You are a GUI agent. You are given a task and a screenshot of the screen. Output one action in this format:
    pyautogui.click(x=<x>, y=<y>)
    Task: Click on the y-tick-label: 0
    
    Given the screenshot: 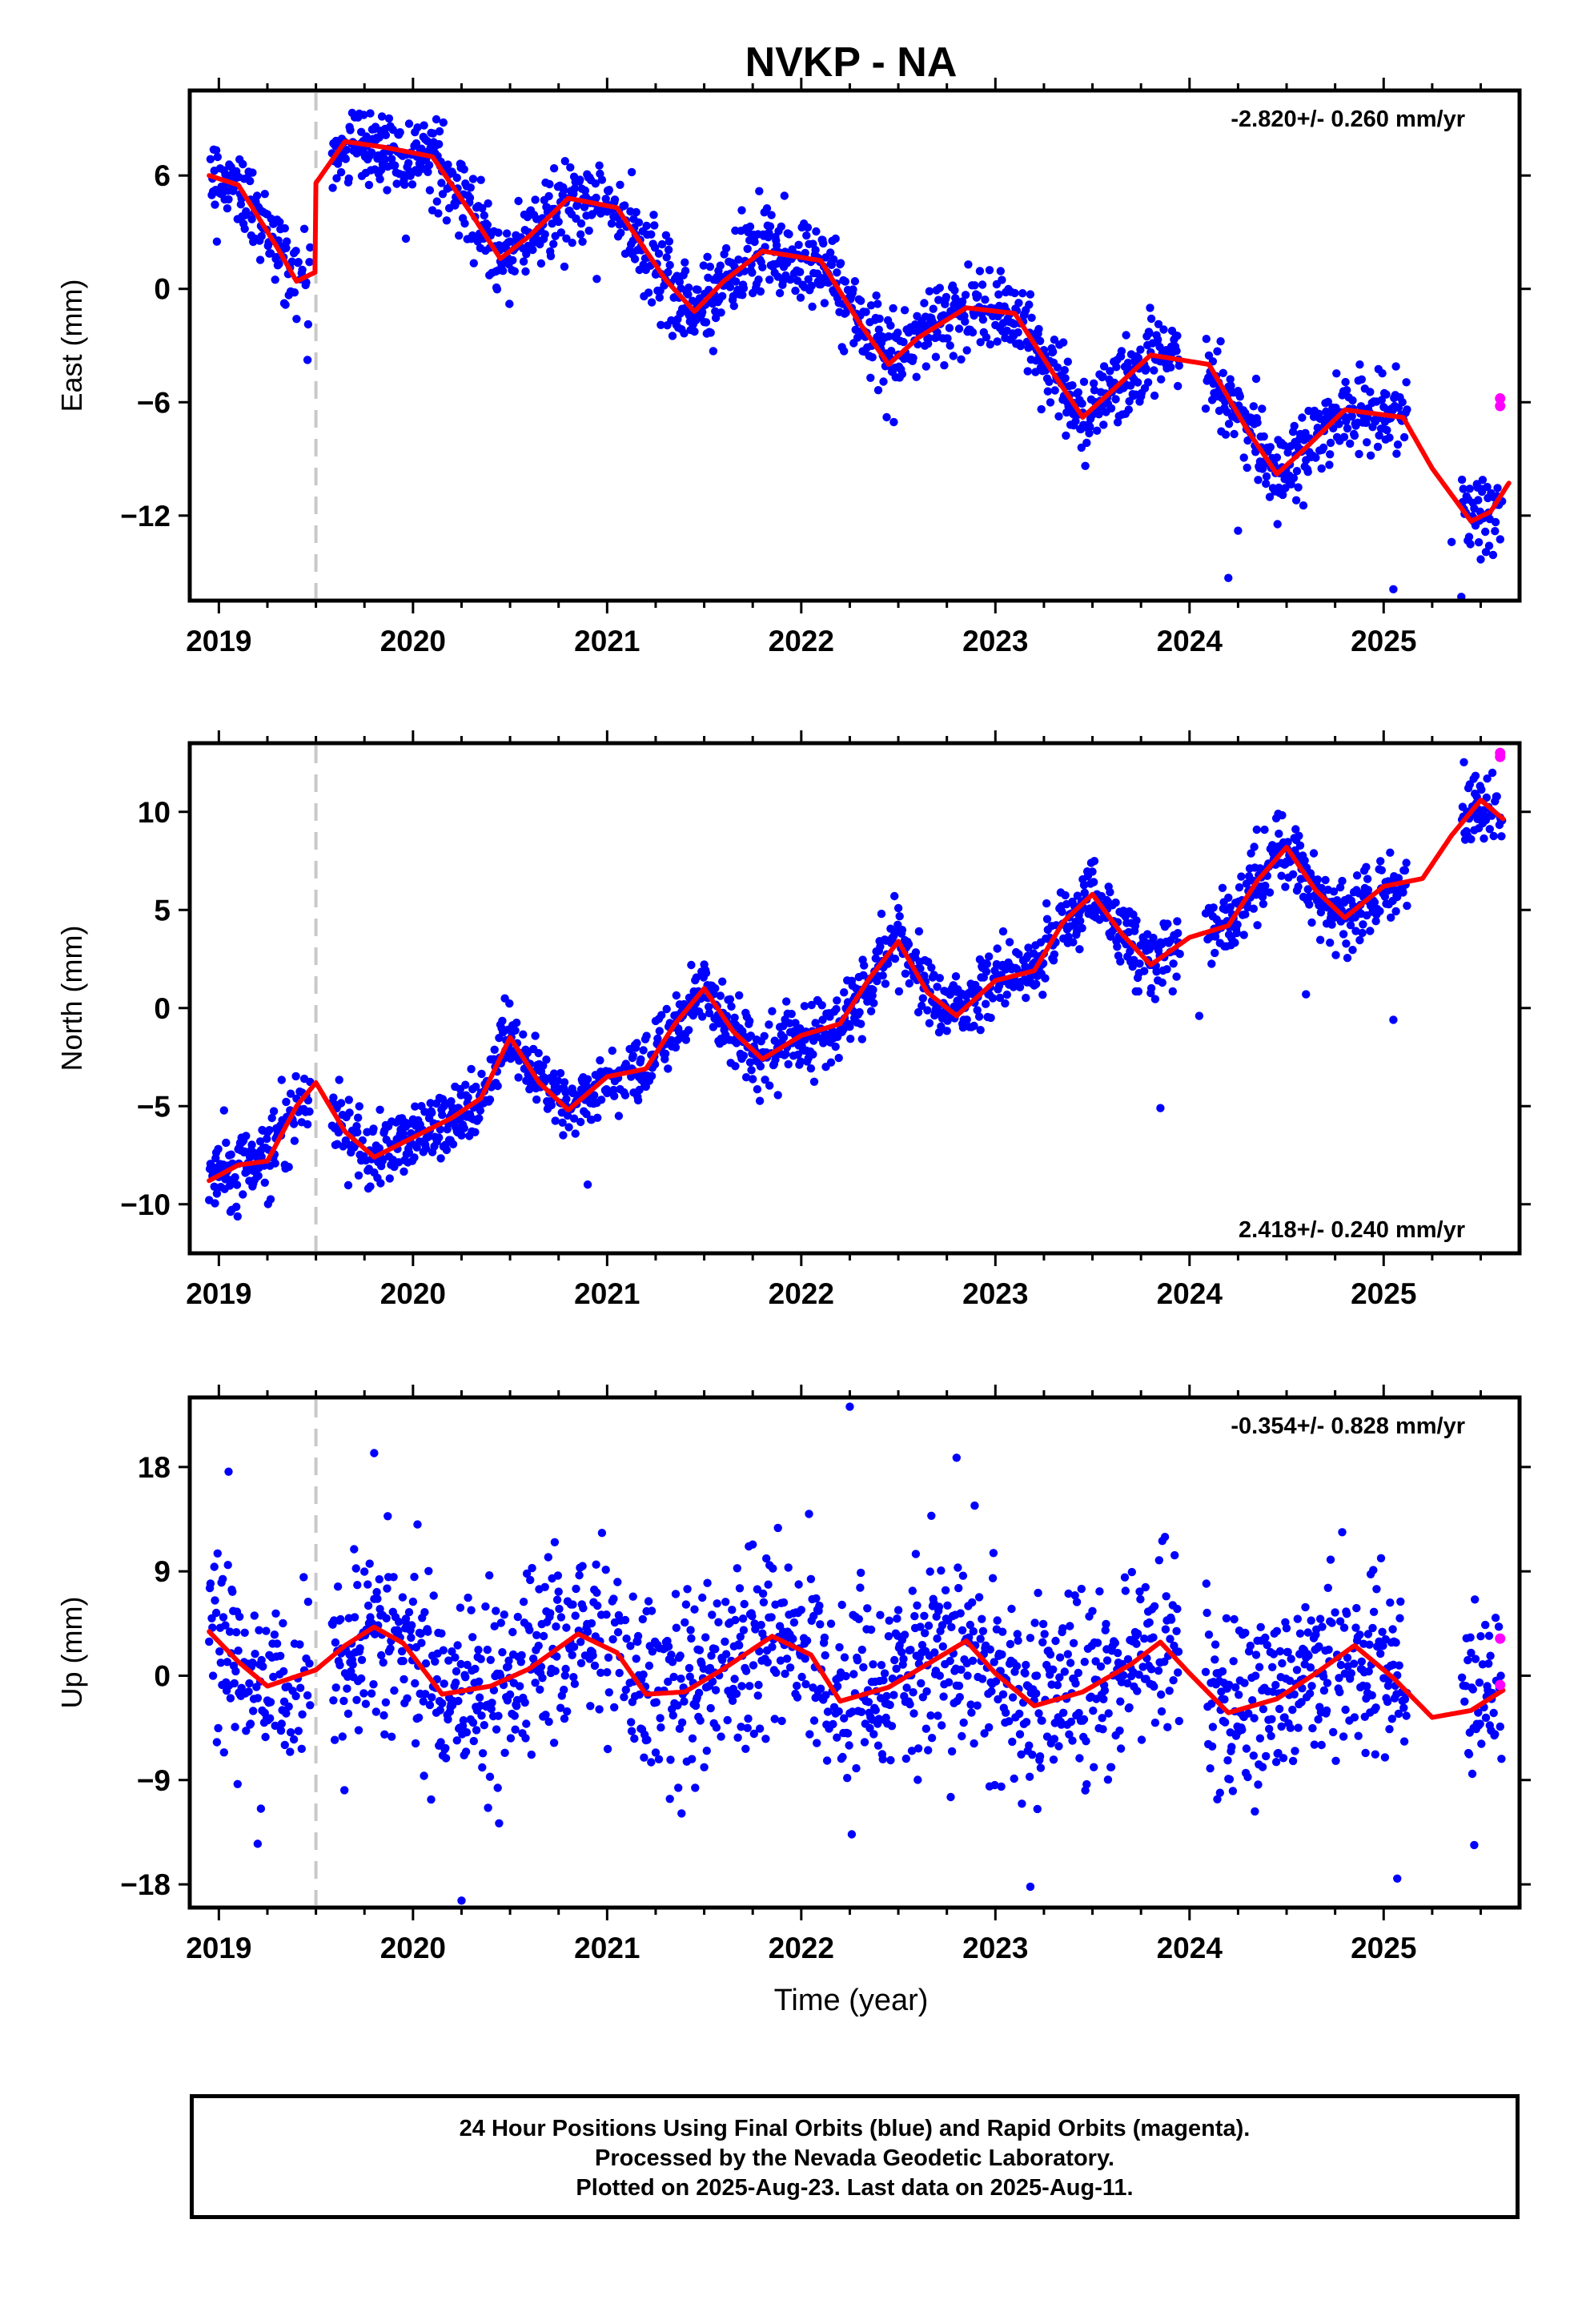 What is the action you would take?
    pyautogui.click(x=162, y=1008)
    